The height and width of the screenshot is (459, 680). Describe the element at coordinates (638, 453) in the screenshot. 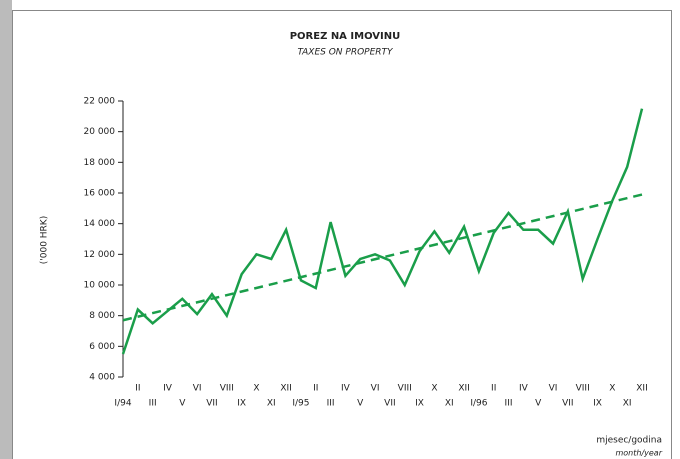

I see `x-axis-label-en: month/year` at that location.